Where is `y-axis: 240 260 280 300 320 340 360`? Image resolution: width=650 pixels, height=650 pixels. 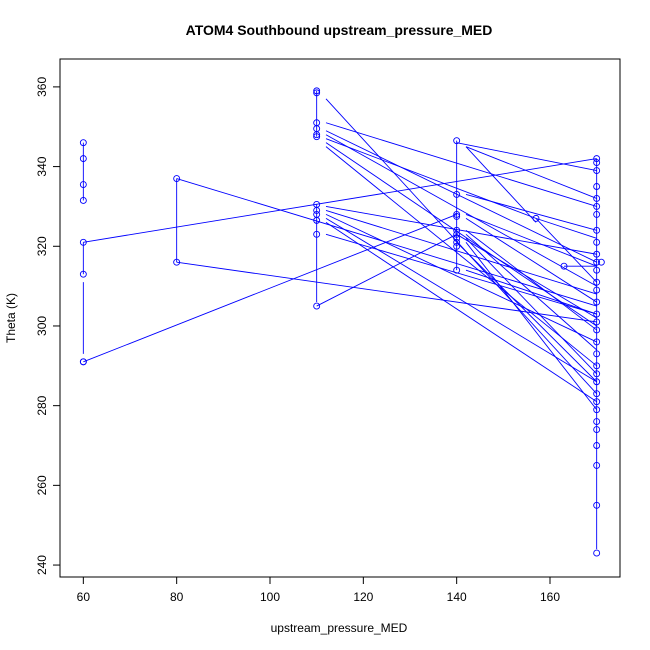
y-axis: 240 260 280 300 320 340 360 is located at coordinates (47, 326).